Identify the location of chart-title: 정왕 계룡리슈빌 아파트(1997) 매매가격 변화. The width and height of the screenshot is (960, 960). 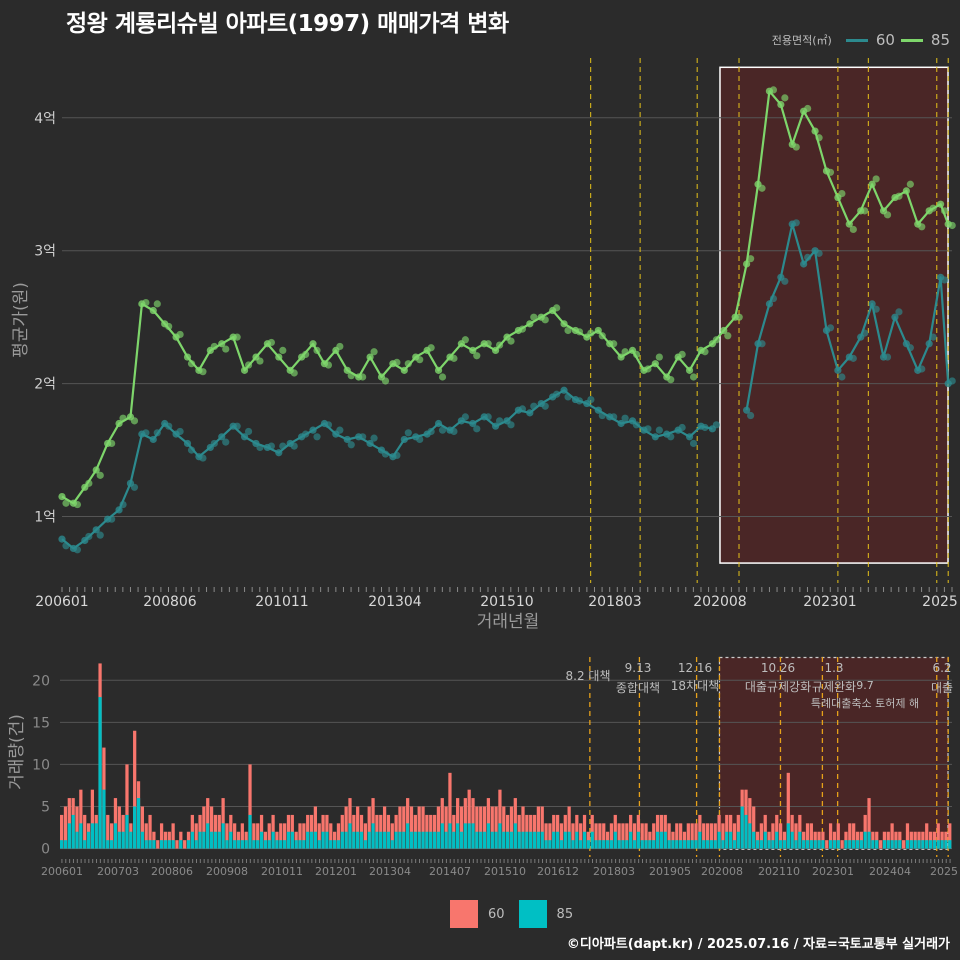
(287, 24).